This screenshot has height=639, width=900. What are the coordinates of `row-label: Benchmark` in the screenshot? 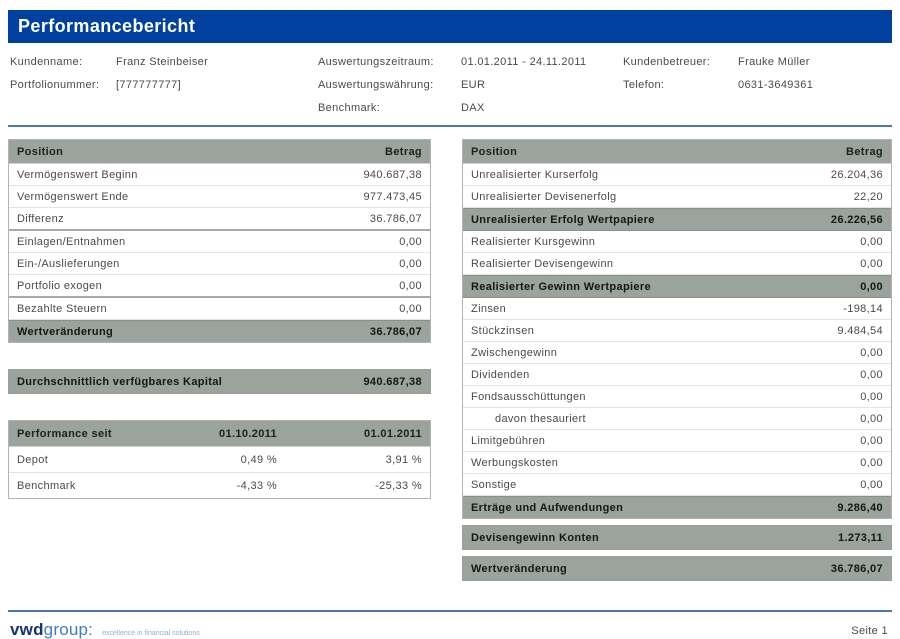 It's located at (46, 486).